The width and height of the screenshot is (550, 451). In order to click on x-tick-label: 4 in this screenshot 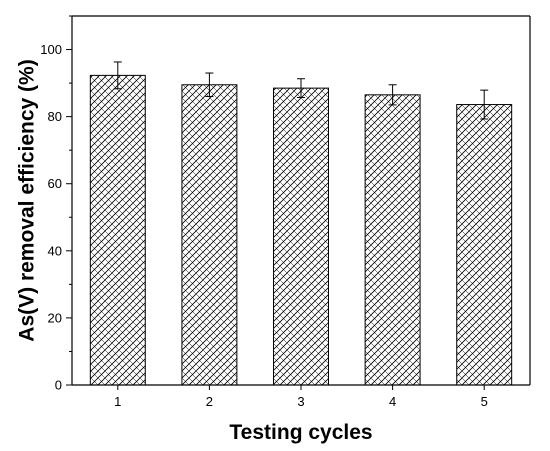, I will do `click(392, 401)`.